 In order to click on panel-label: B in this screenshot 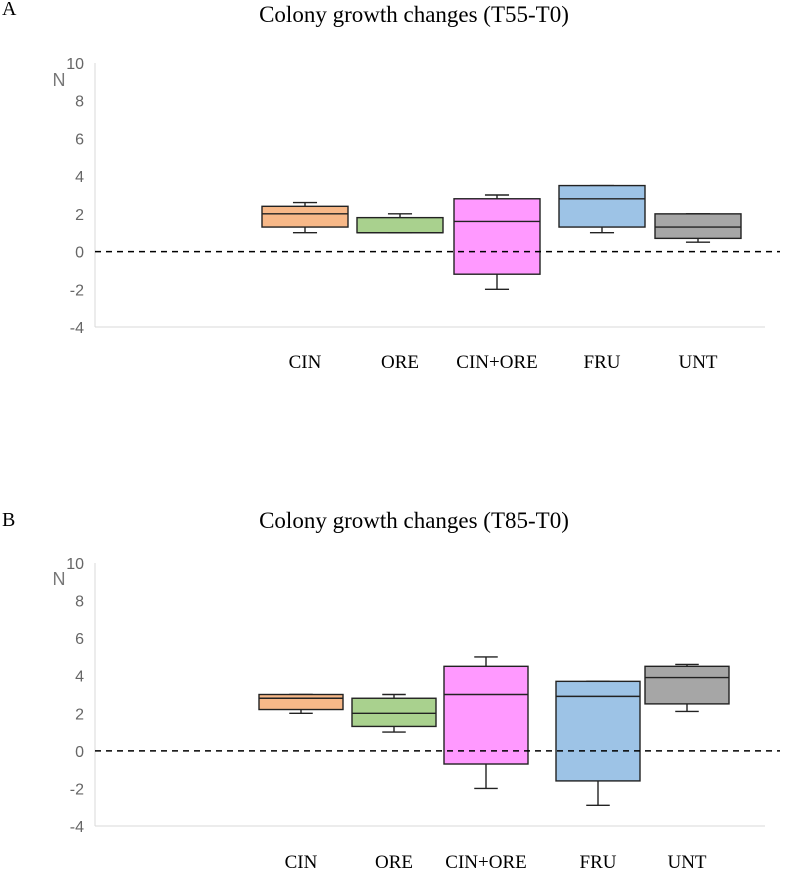, I will do `click(8, 520)`.